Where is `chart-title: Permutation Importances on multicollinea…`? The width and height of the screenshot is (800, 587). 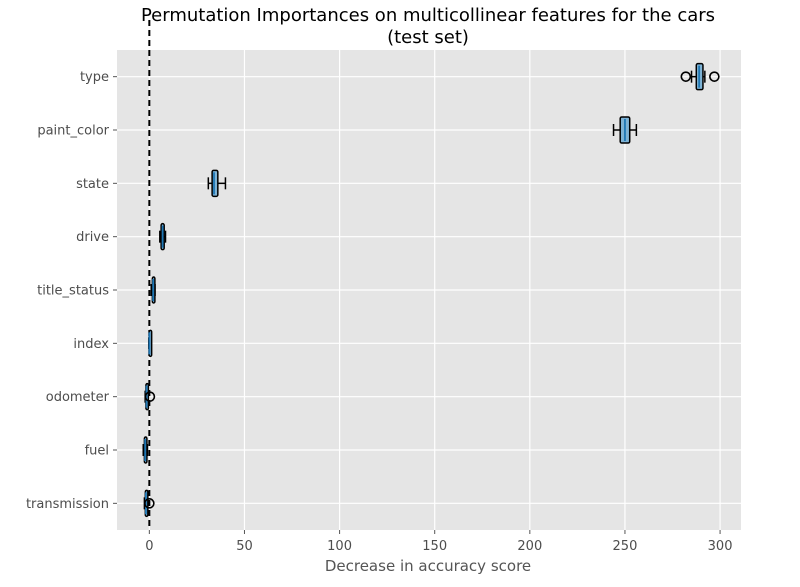
chart-title: Permutation Importances on multicollinea… is located at coordinates (428, 15).